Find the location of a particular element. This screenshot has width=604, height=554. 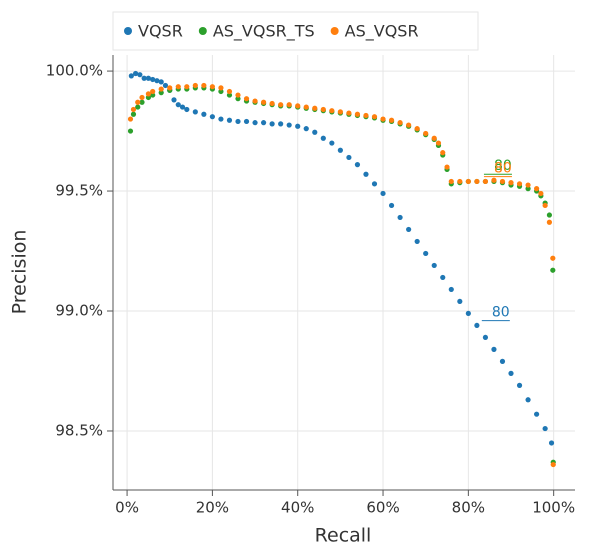

y-tick-label: 99.0% is located at coordinates (79, 311).